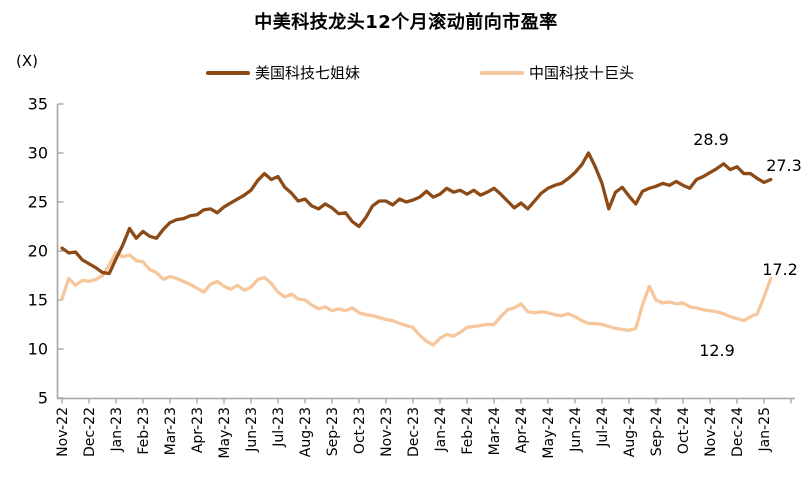 The width and height of the screenshot is (812, 482). Describe the element at coordinates (38, 104) in the screenshot. I see `y-tick-label: 35` at that location.